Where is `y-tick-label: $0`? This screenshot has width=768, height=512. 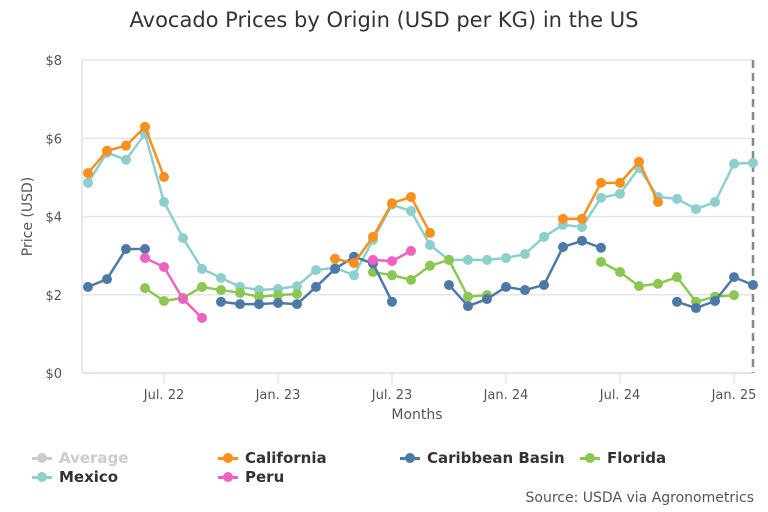 y-tick-label: $0 is located at coordinates (53, 374).